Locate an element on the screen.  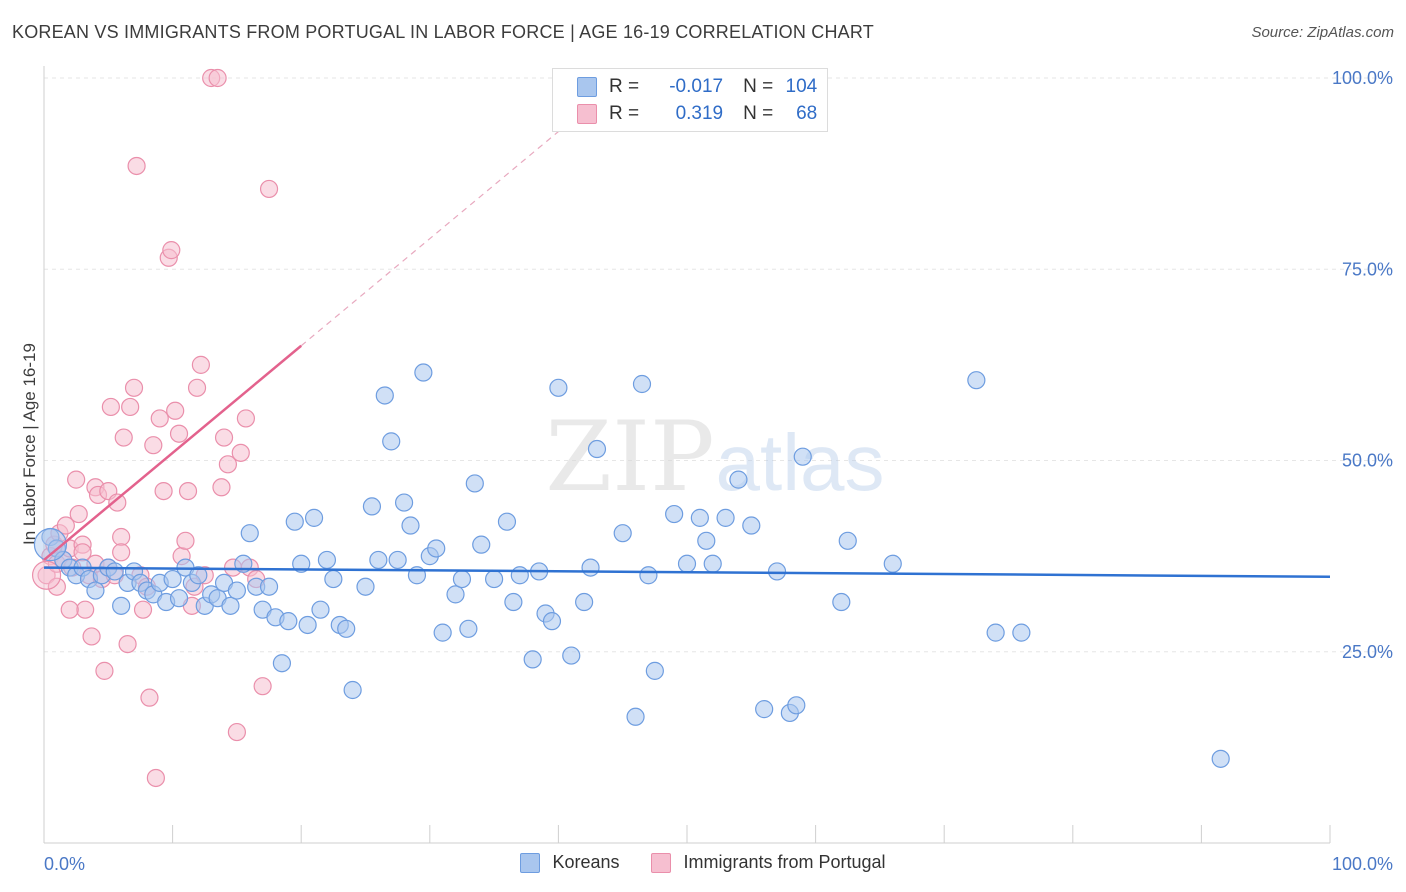
series-legend: Koreans Immigrants from Portugal is located at coordinates (703, 862).